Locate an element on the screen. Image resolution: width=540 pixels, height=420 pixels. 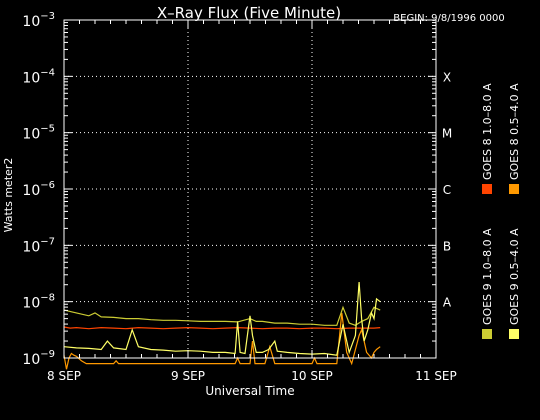
x-tick-label: 9 SEP is located at coordinates (188, 376).